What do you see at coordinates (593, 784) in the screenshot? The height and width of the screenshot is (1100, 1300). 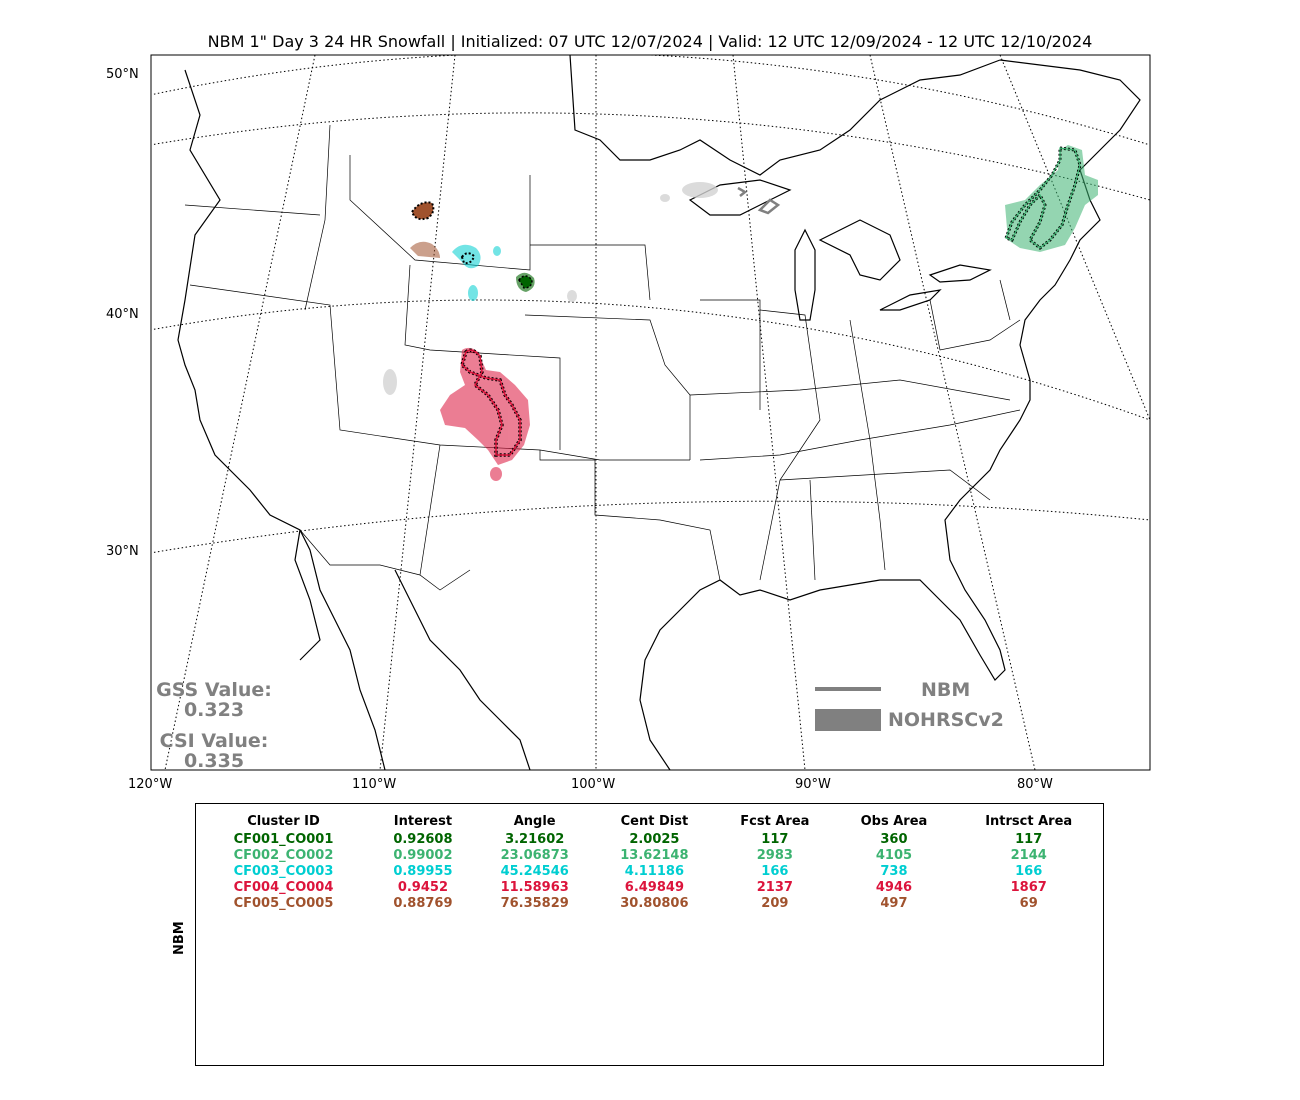 I see `lon-label-100: 100°W` at bounding box center [593, 784].